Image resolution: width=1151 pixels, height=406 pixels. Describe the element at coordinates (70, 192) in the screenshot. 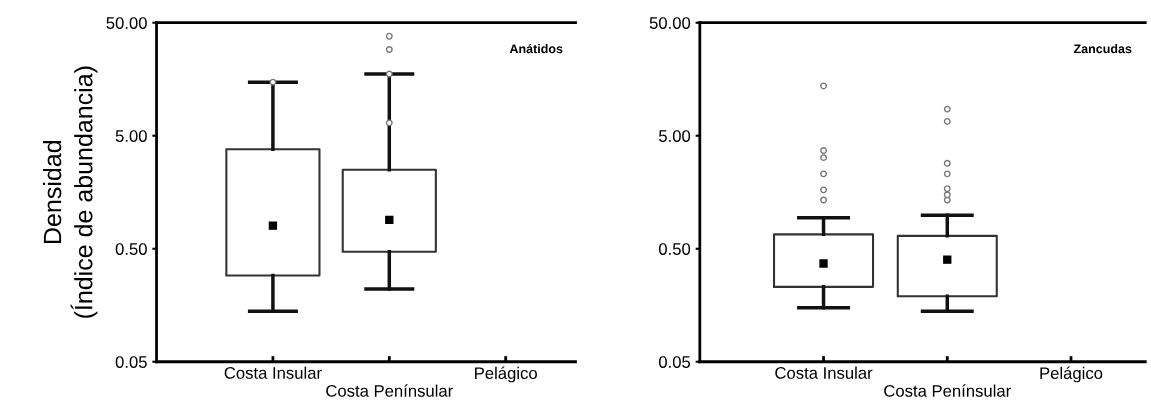

I see `y-axis-title: Densidad (Índice de abundancia)` at that location.